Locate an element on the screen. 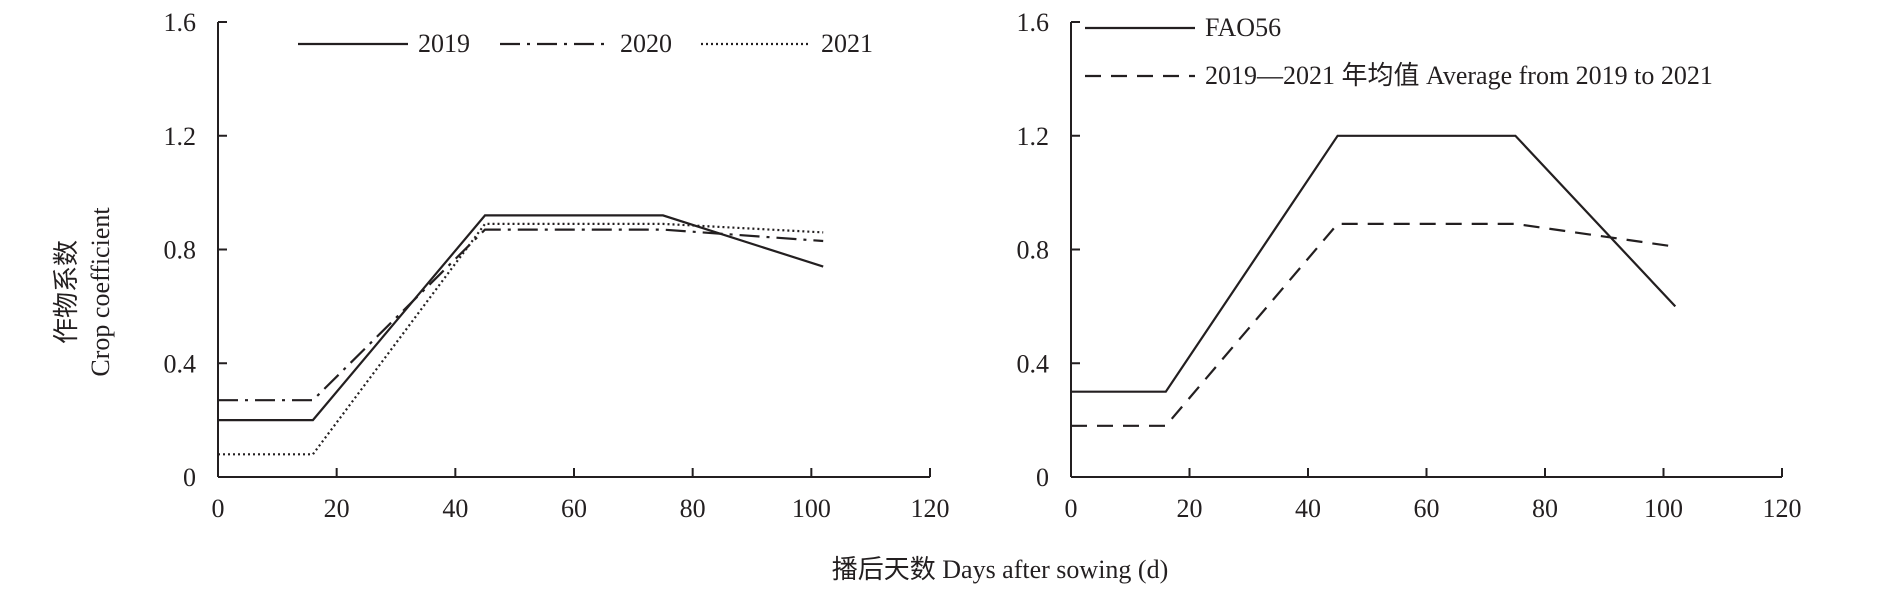 The height and width of the screenshot is (589, 1890). left-y-axis-title: 作物系数 Crop coefficient is located at coordinates (83, 292).